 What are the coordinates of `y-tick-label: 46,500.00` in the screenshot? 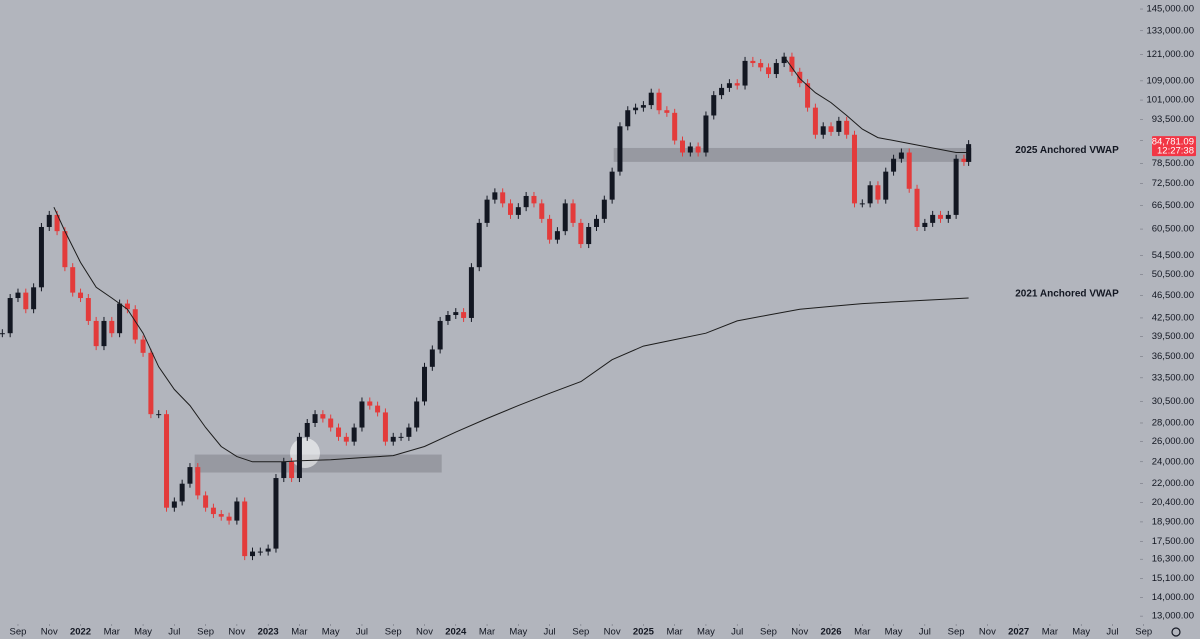 It's located at (1173, 295).